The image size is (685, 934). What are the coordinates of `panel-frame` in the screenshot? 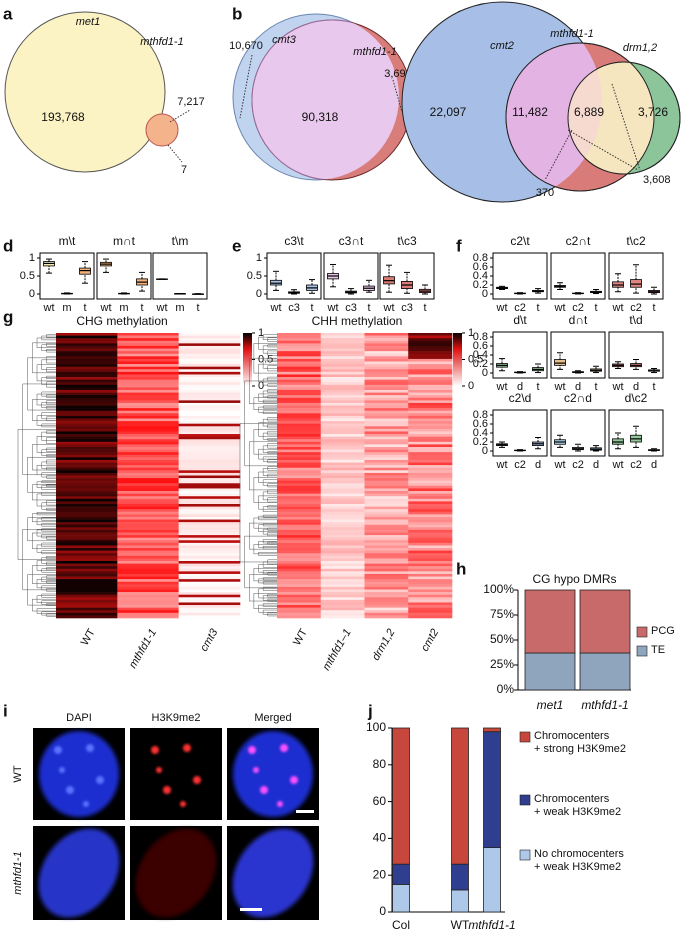 It's located at (67, 276).